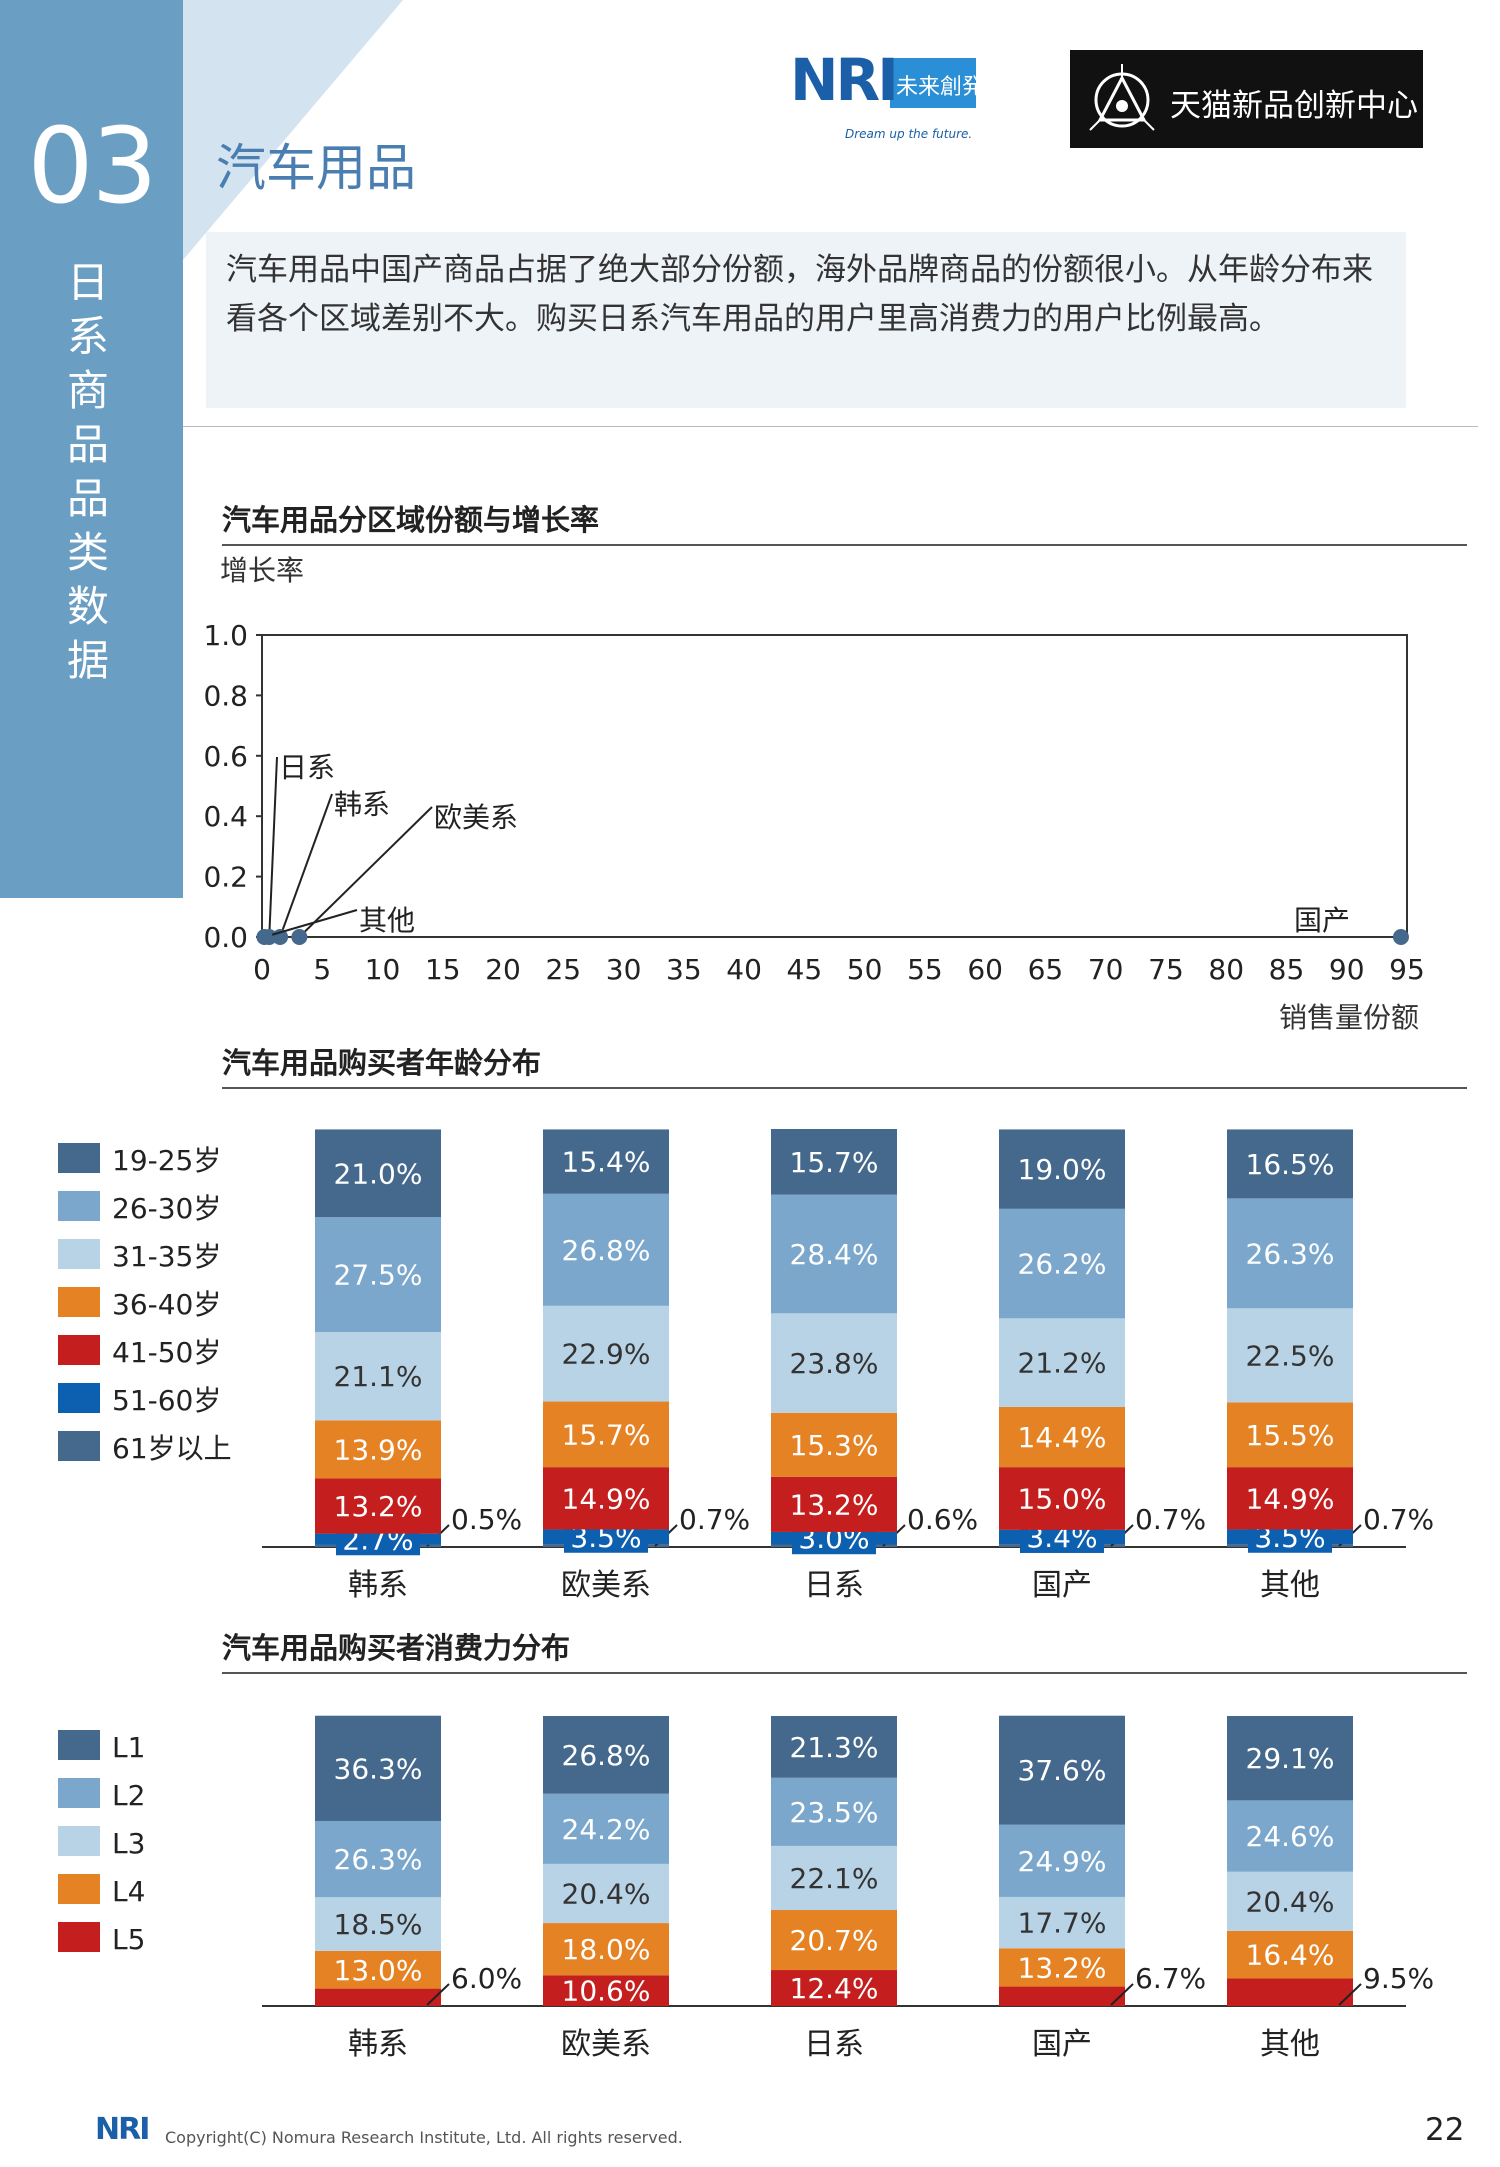 The width and height of the screenshot is (1500, 2167). What do you see at coordinates (166, 1400) in the screenshot?
I see `legend-label: 51-60岁` at bounding box center [166, 1400].